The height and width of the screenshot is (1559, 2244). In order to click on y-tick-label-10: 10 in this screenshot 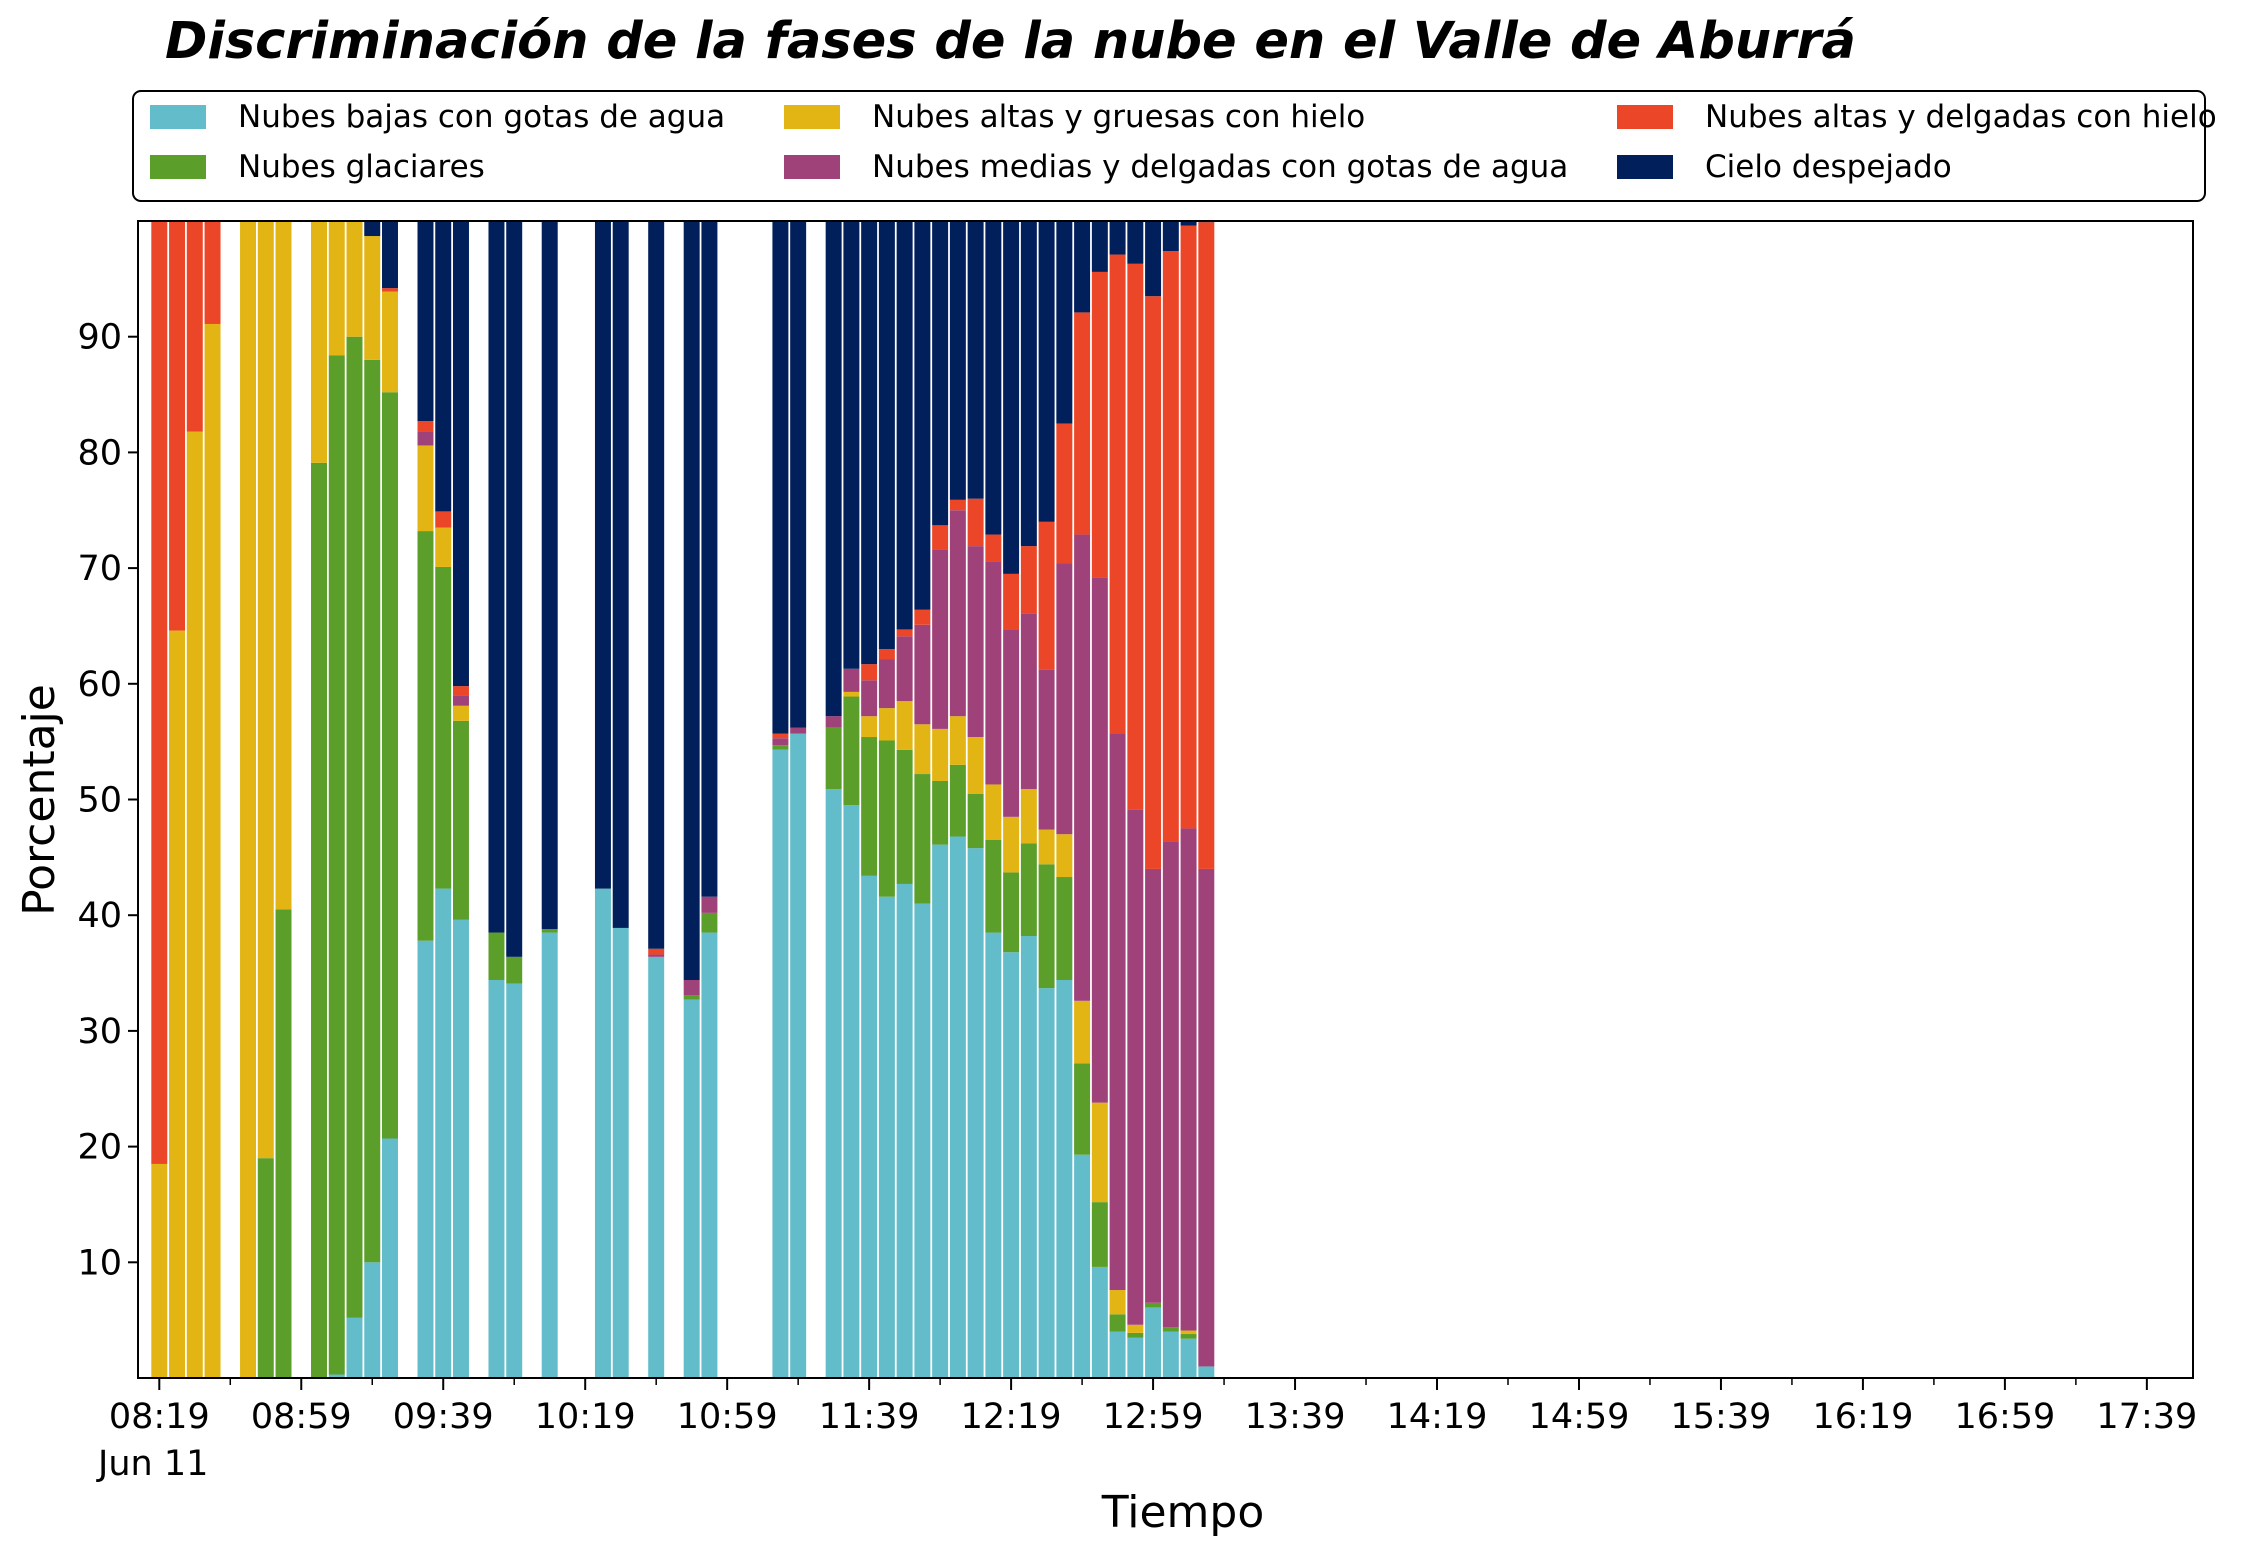, I will do `click(99, 1263)`.